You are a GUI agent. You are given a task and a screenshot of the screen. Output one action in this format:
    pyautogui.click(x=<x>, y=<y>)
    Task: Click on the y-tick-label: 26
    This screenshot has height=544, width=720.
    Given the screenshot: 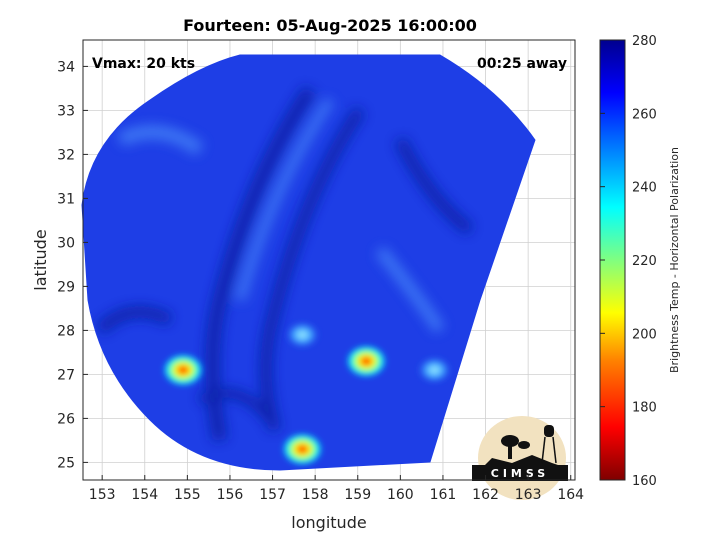 What is the action you would take?
    pyautogui.click(x=66, y=419)
    